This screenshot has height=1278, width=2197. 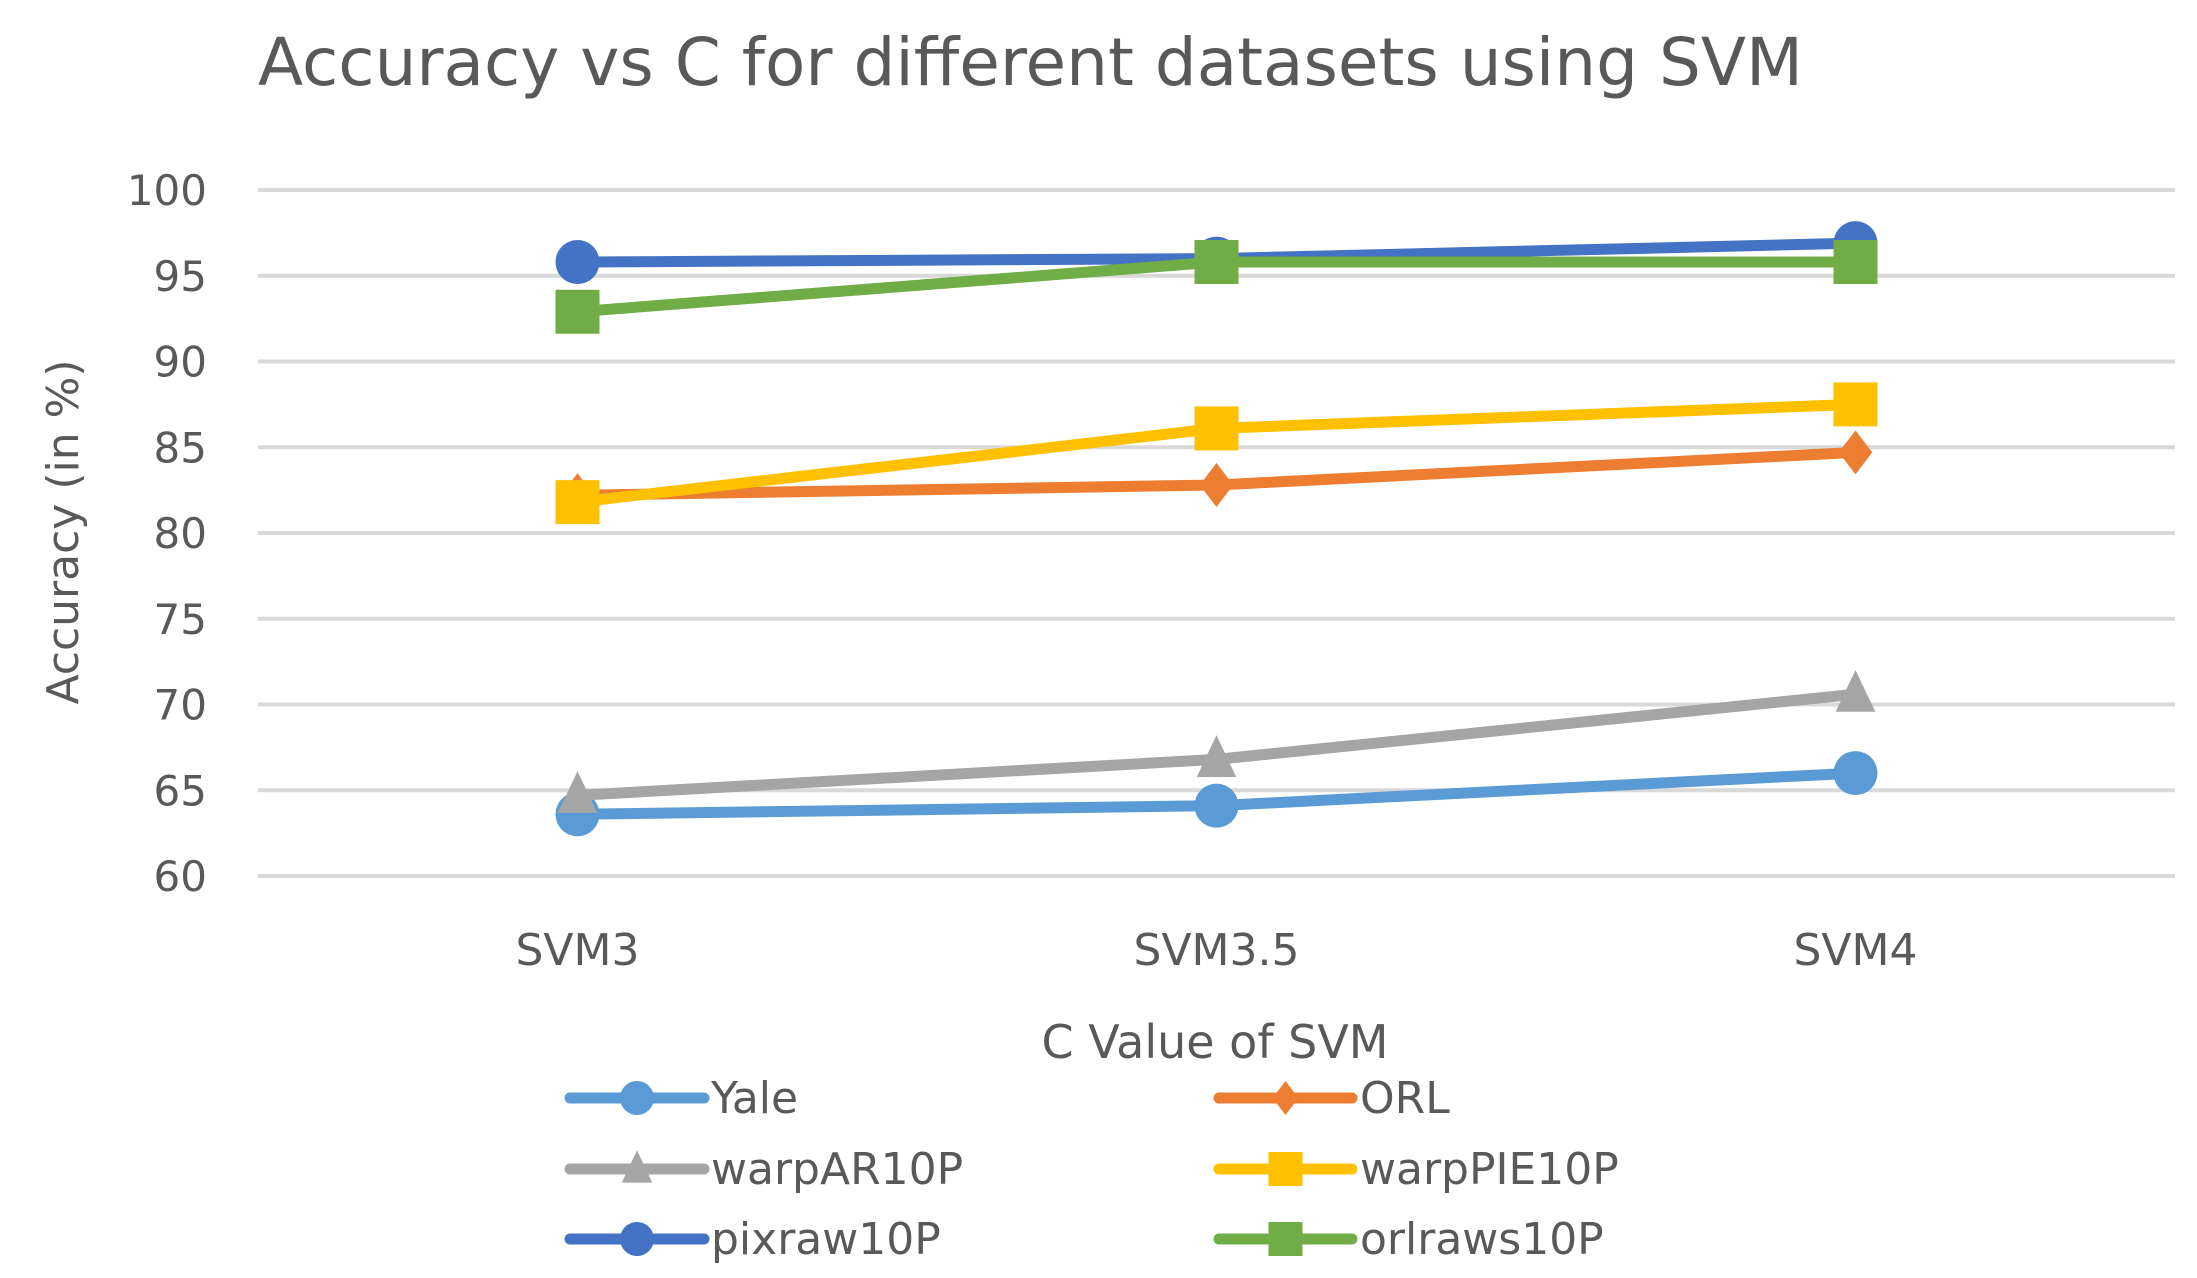 I want to click on x-tick-label: SVM3.5, so click(x=1217, y=950).